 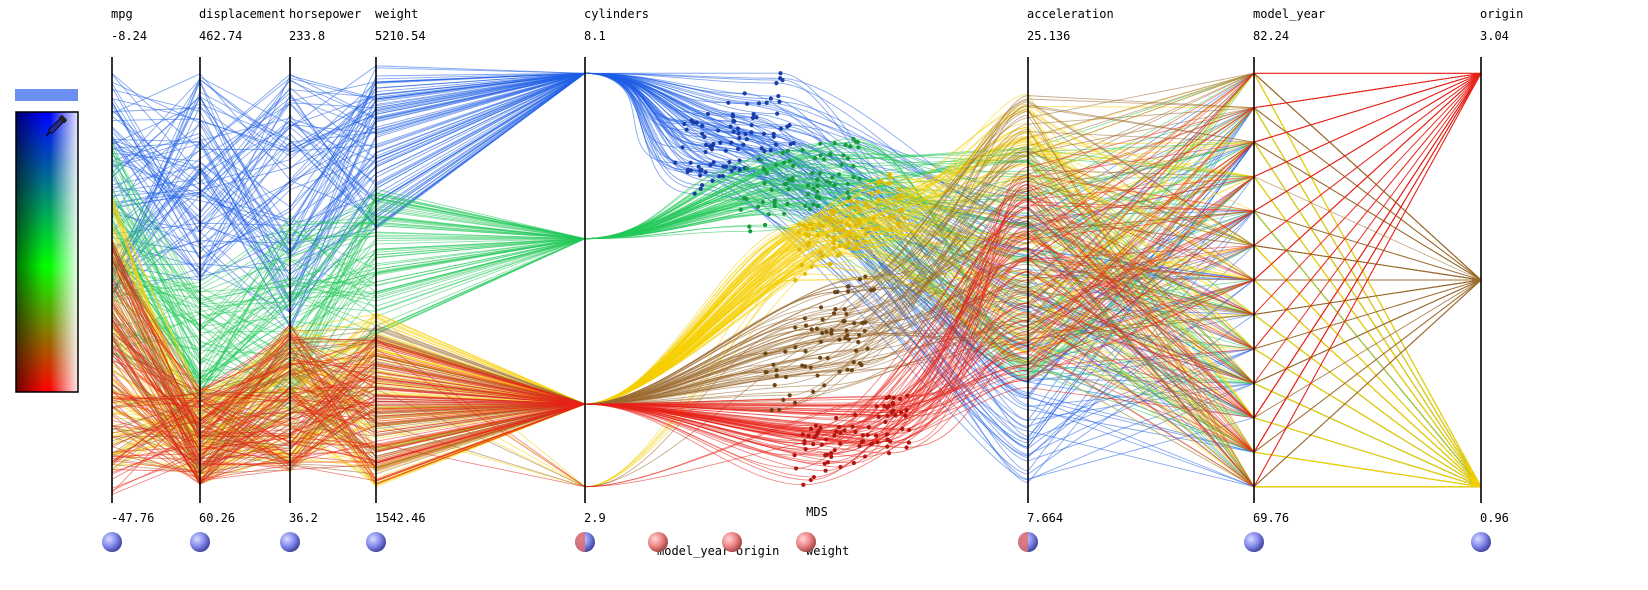 What do you see at coordinates (595, 518) in the screenshot?
I see `axis-min-label: 2.9` at bounding box center [595, 518].